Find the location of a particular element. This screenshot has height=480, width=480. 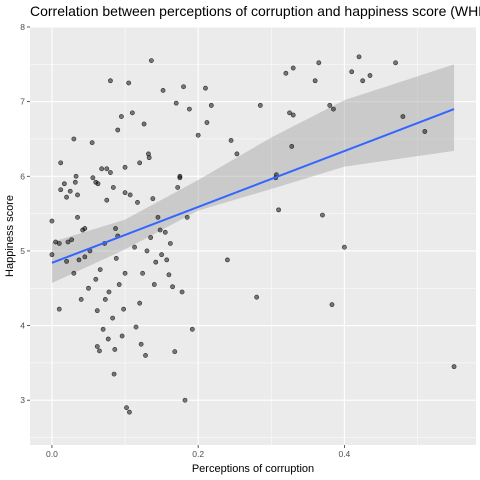

y-tick-label: 8 is located at coordinates (22, 27).